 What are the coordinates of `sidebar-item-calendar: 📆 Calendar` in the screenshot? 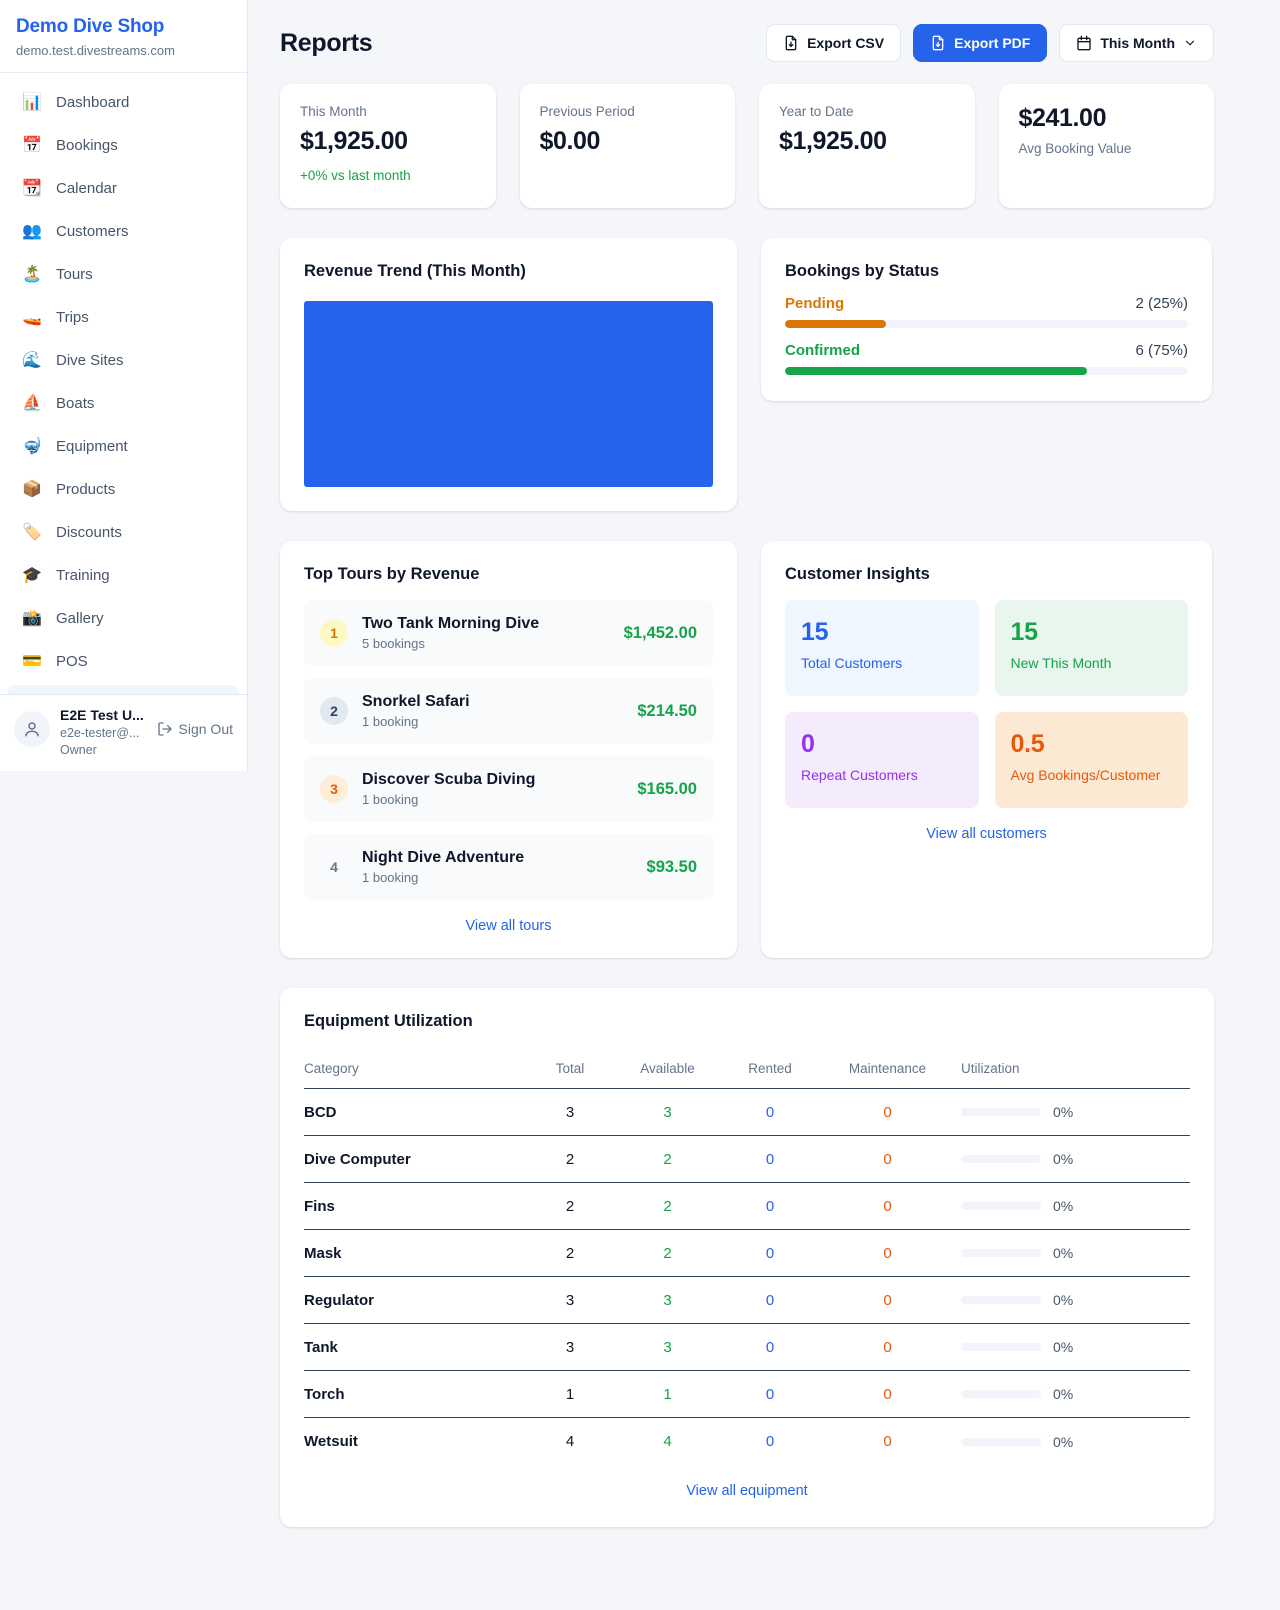 It's located at (123, 188).